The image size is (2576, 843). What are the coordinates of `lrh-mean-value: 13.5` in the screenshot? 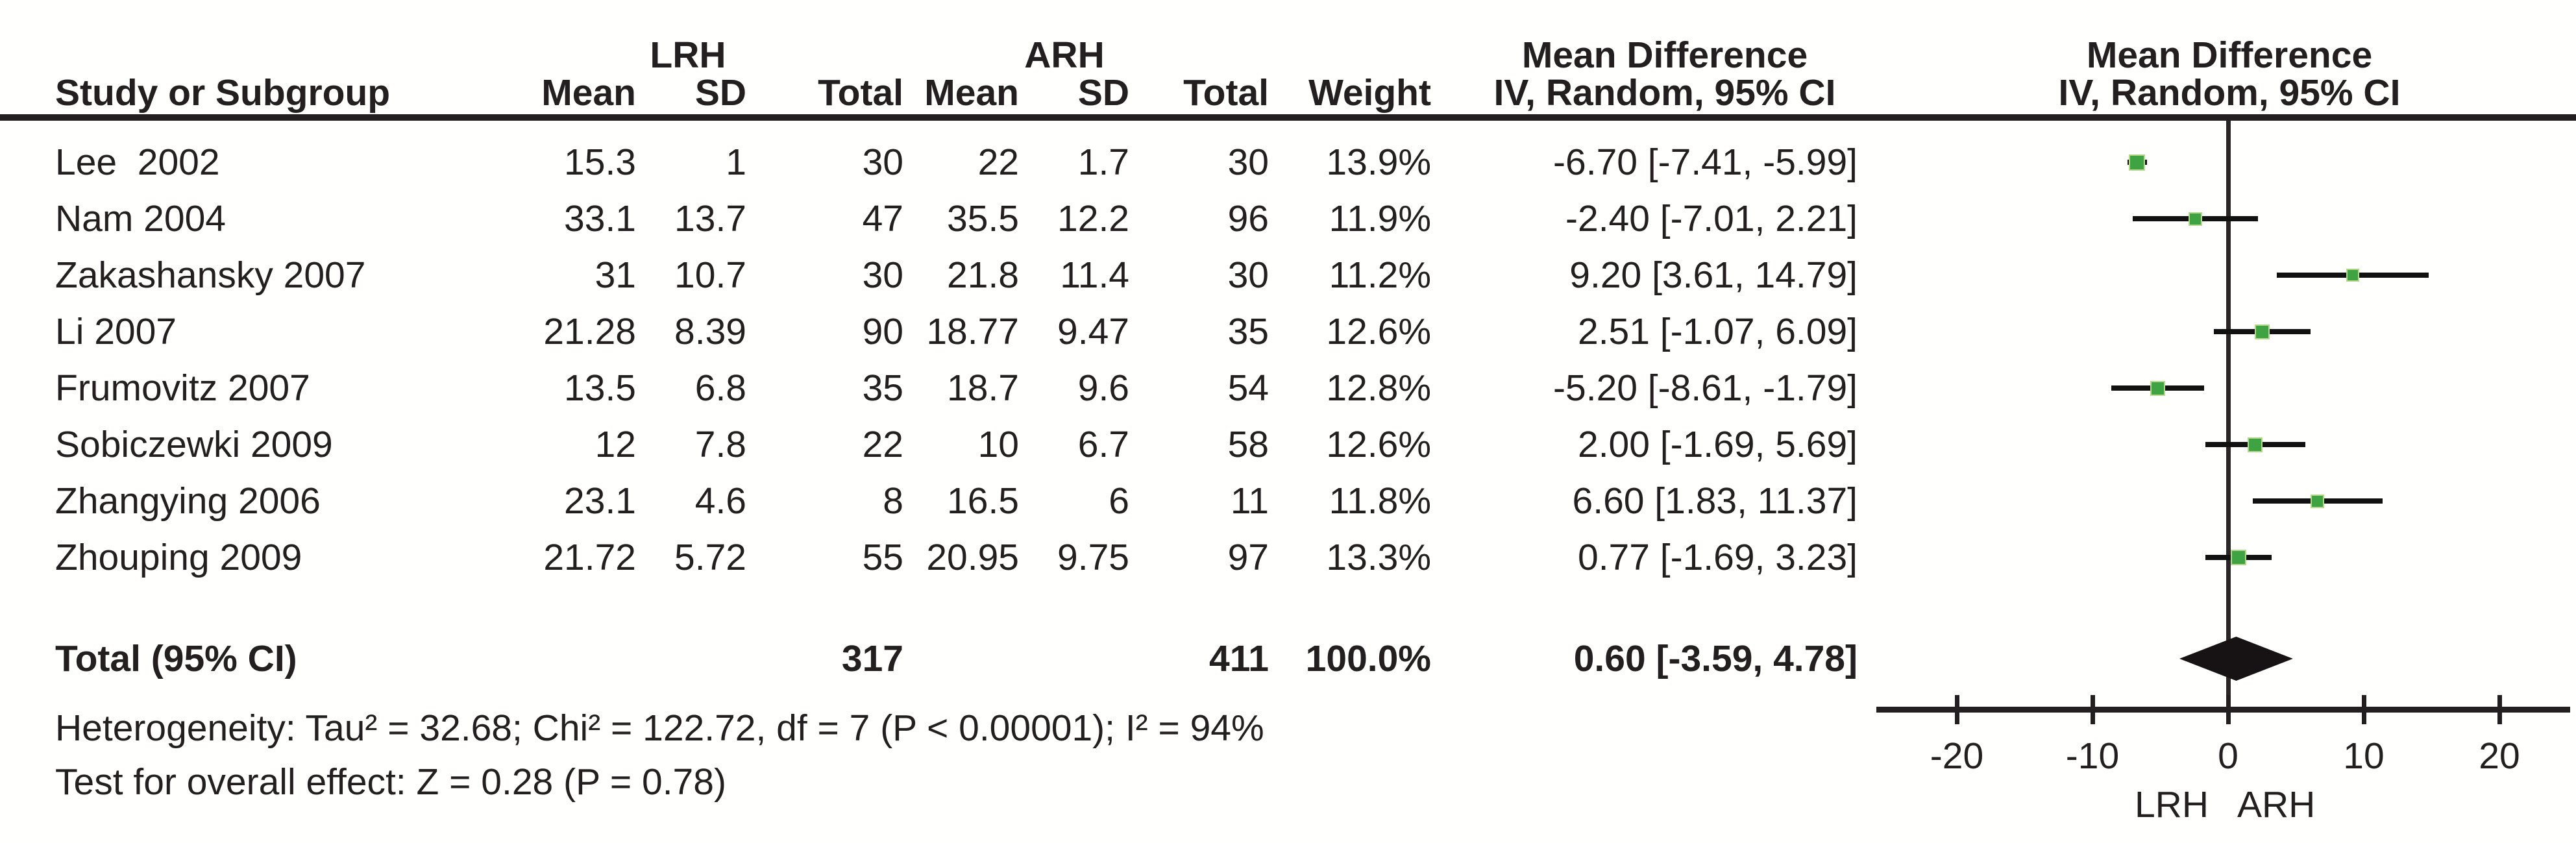 It's located at (600, 388).